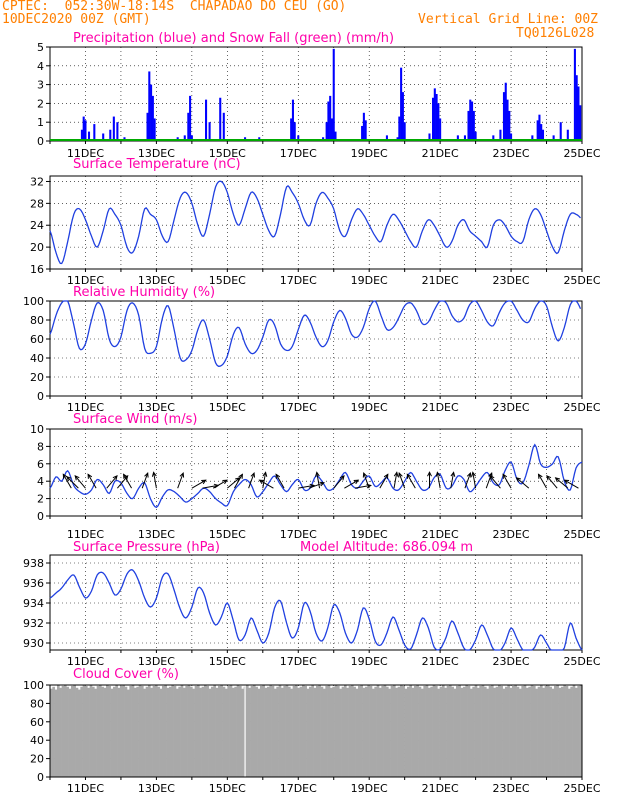 The height and width of the screenshot is (804, 618). What do you see at coordinates (85, 153) in the screenshot?
I see `x-tick-label: 11DEC` at bounding box center [85, 153].